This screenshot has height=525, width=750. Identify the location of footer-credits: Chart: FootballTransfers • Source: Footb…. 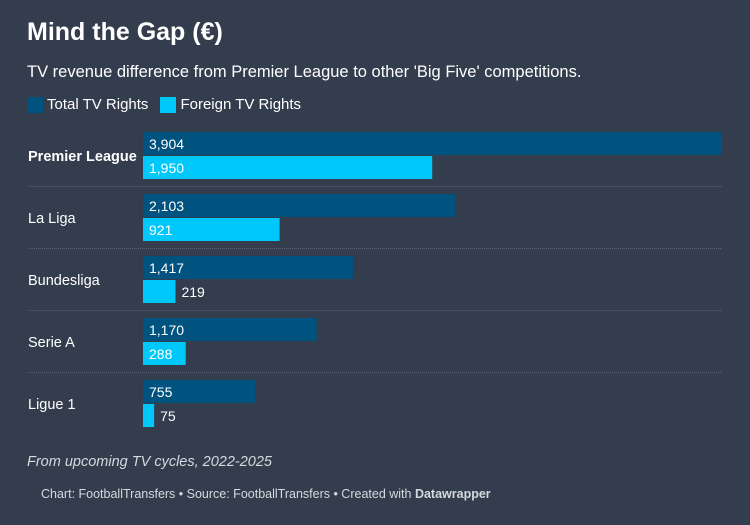
(228, 494).